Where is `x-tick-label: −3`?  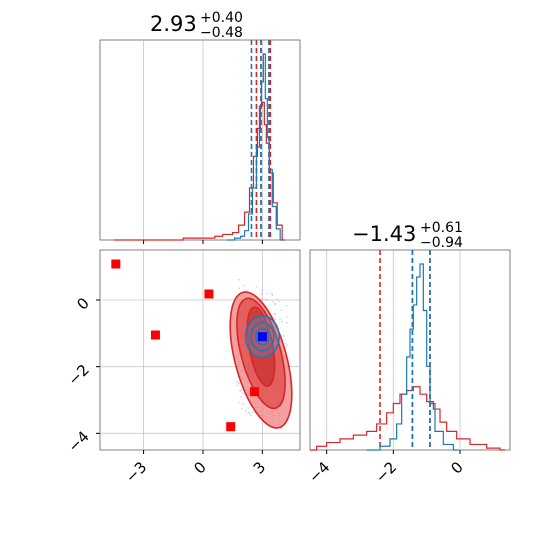 x-tick-label: −3 is located at coordinates (136, 472).